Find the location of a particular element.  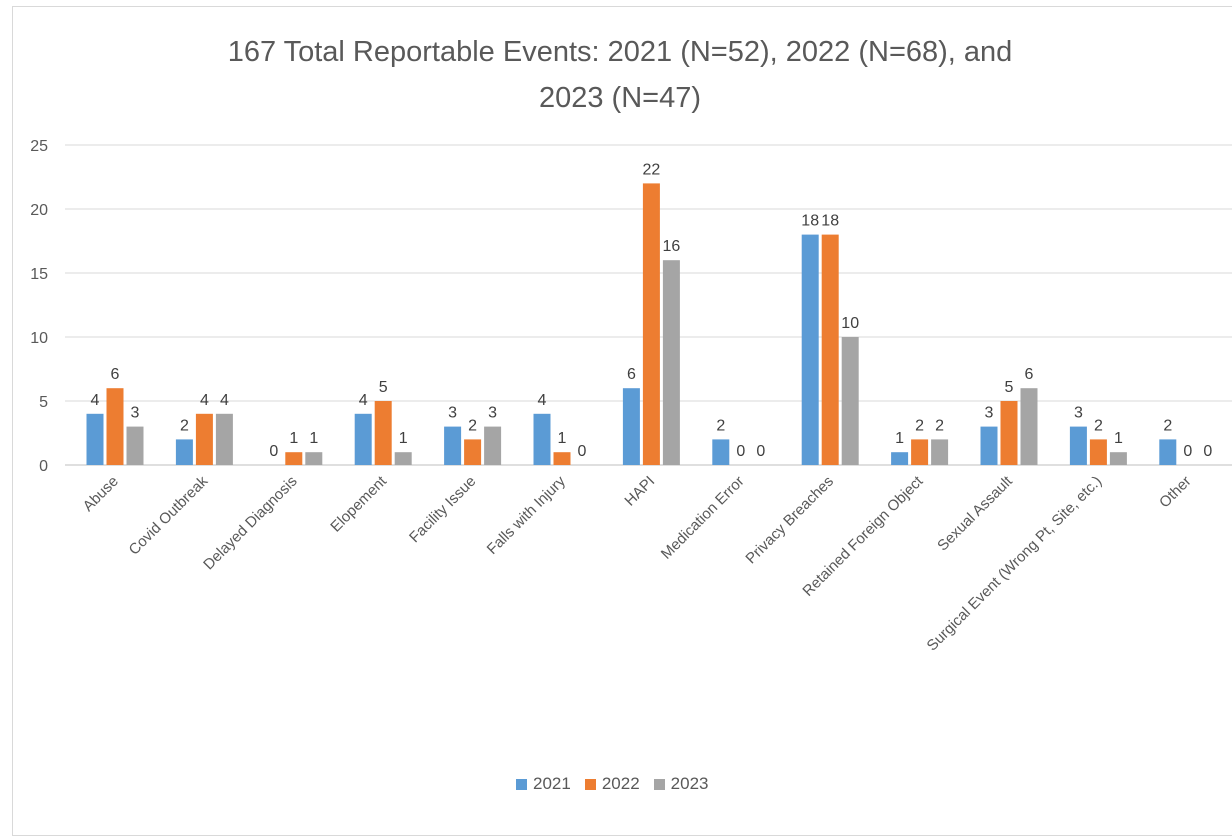

data-label-2022: 4 is located at coordinates (204, 400).